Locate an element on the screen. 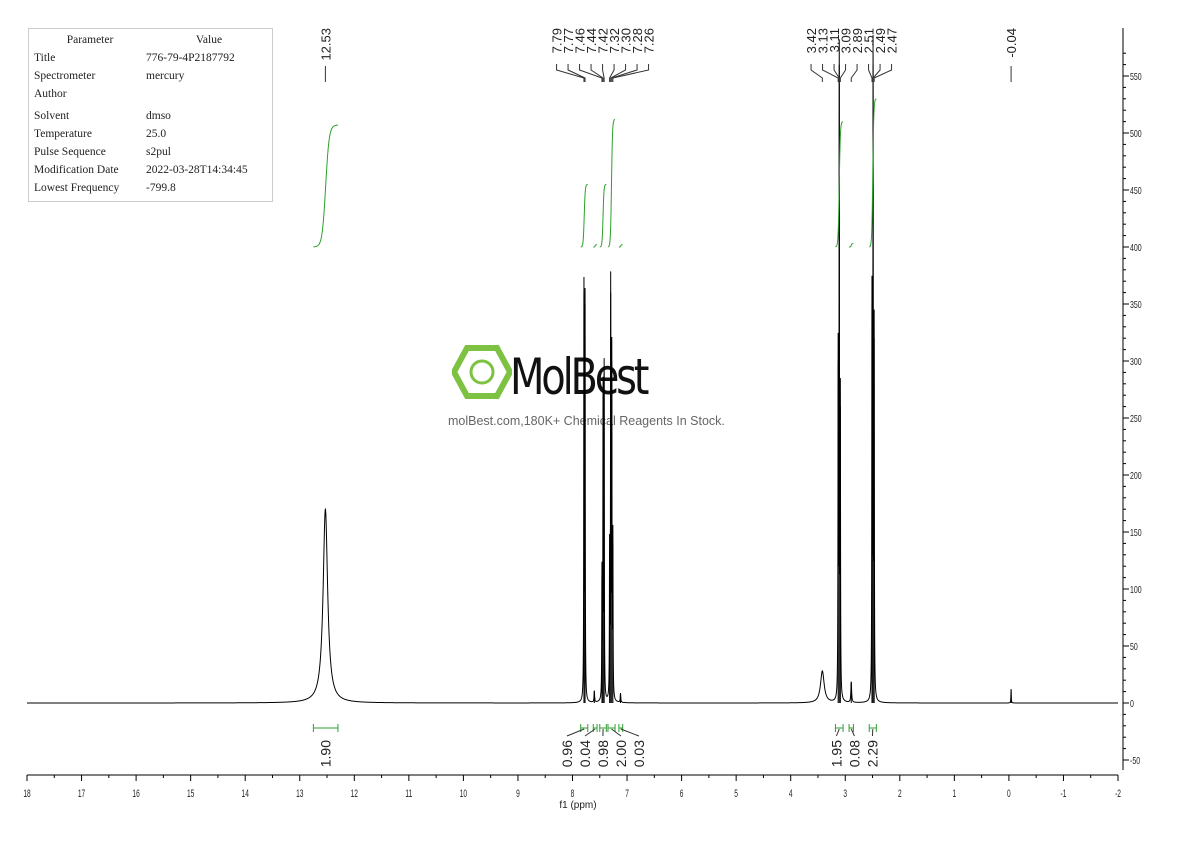 This screenshot has height=841, width=1190. parameter-row: Spectrometer mercury is located at coordinates (150, 76).